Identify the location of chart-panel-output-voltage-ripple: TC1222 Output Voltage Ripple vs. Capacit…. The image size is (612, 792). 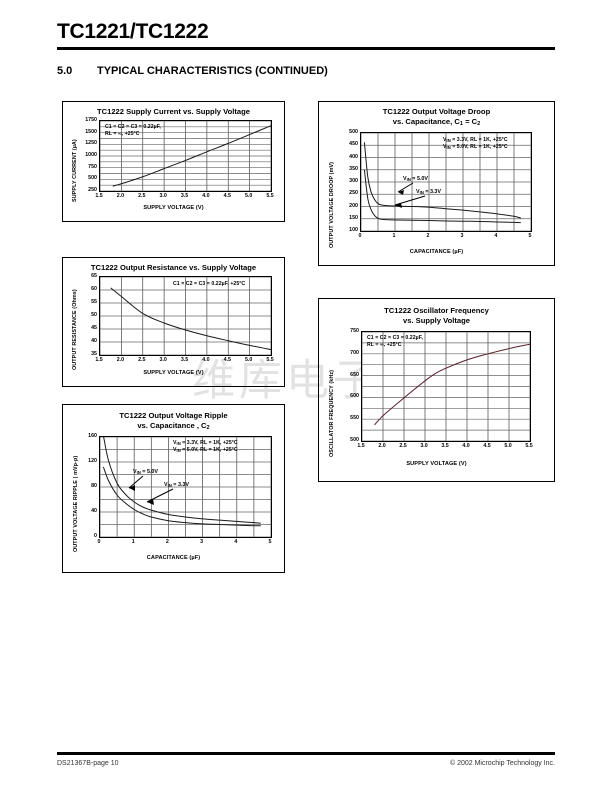
(173, 488).